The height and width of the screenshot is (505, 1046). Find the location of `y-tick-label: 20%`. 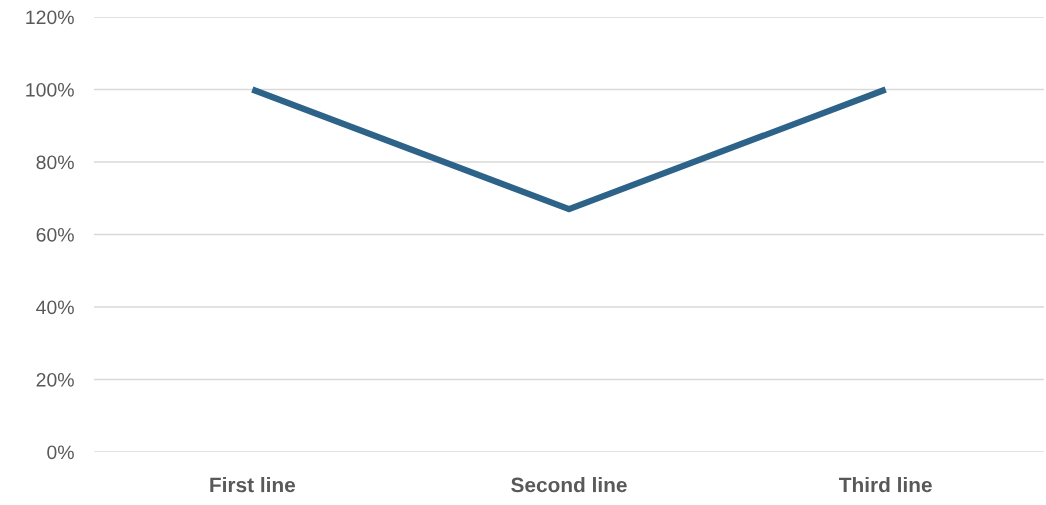

y-tick-label: 20% is located at coordinates (55, 379).